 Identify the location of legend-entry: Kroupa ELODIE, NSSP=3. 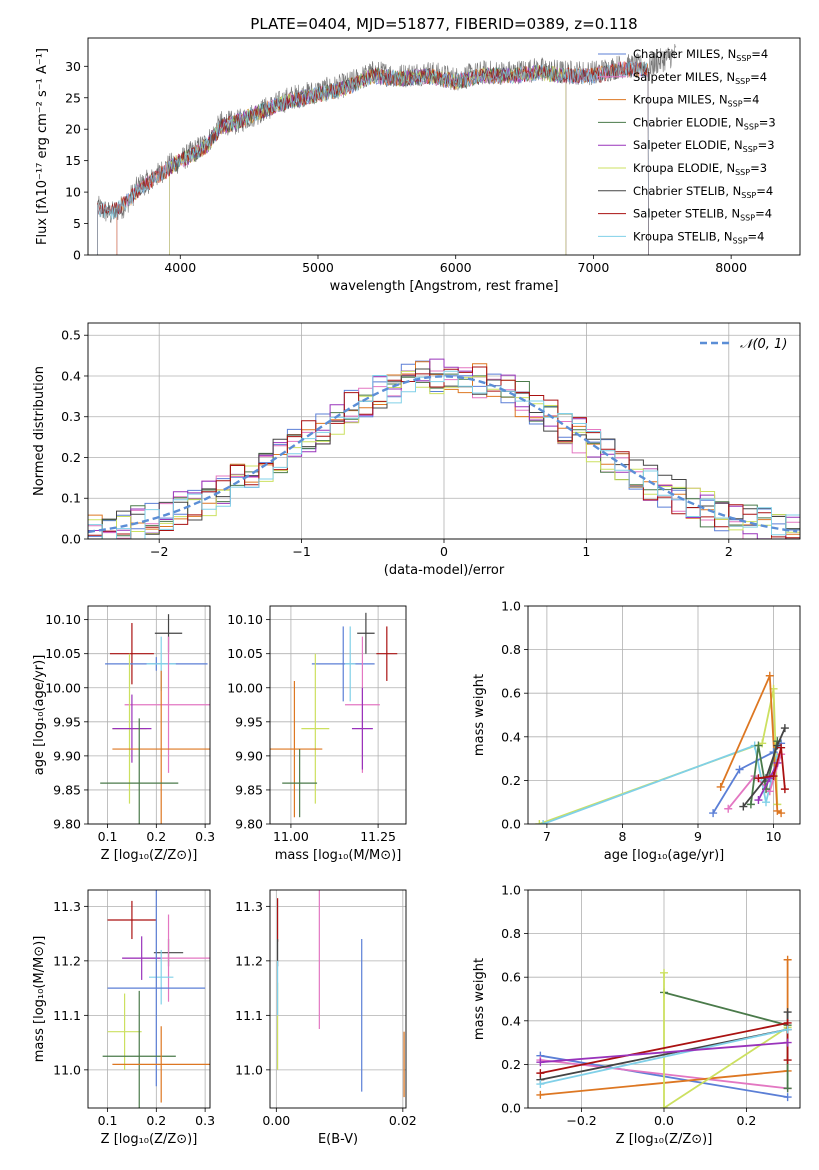
(700, 169).